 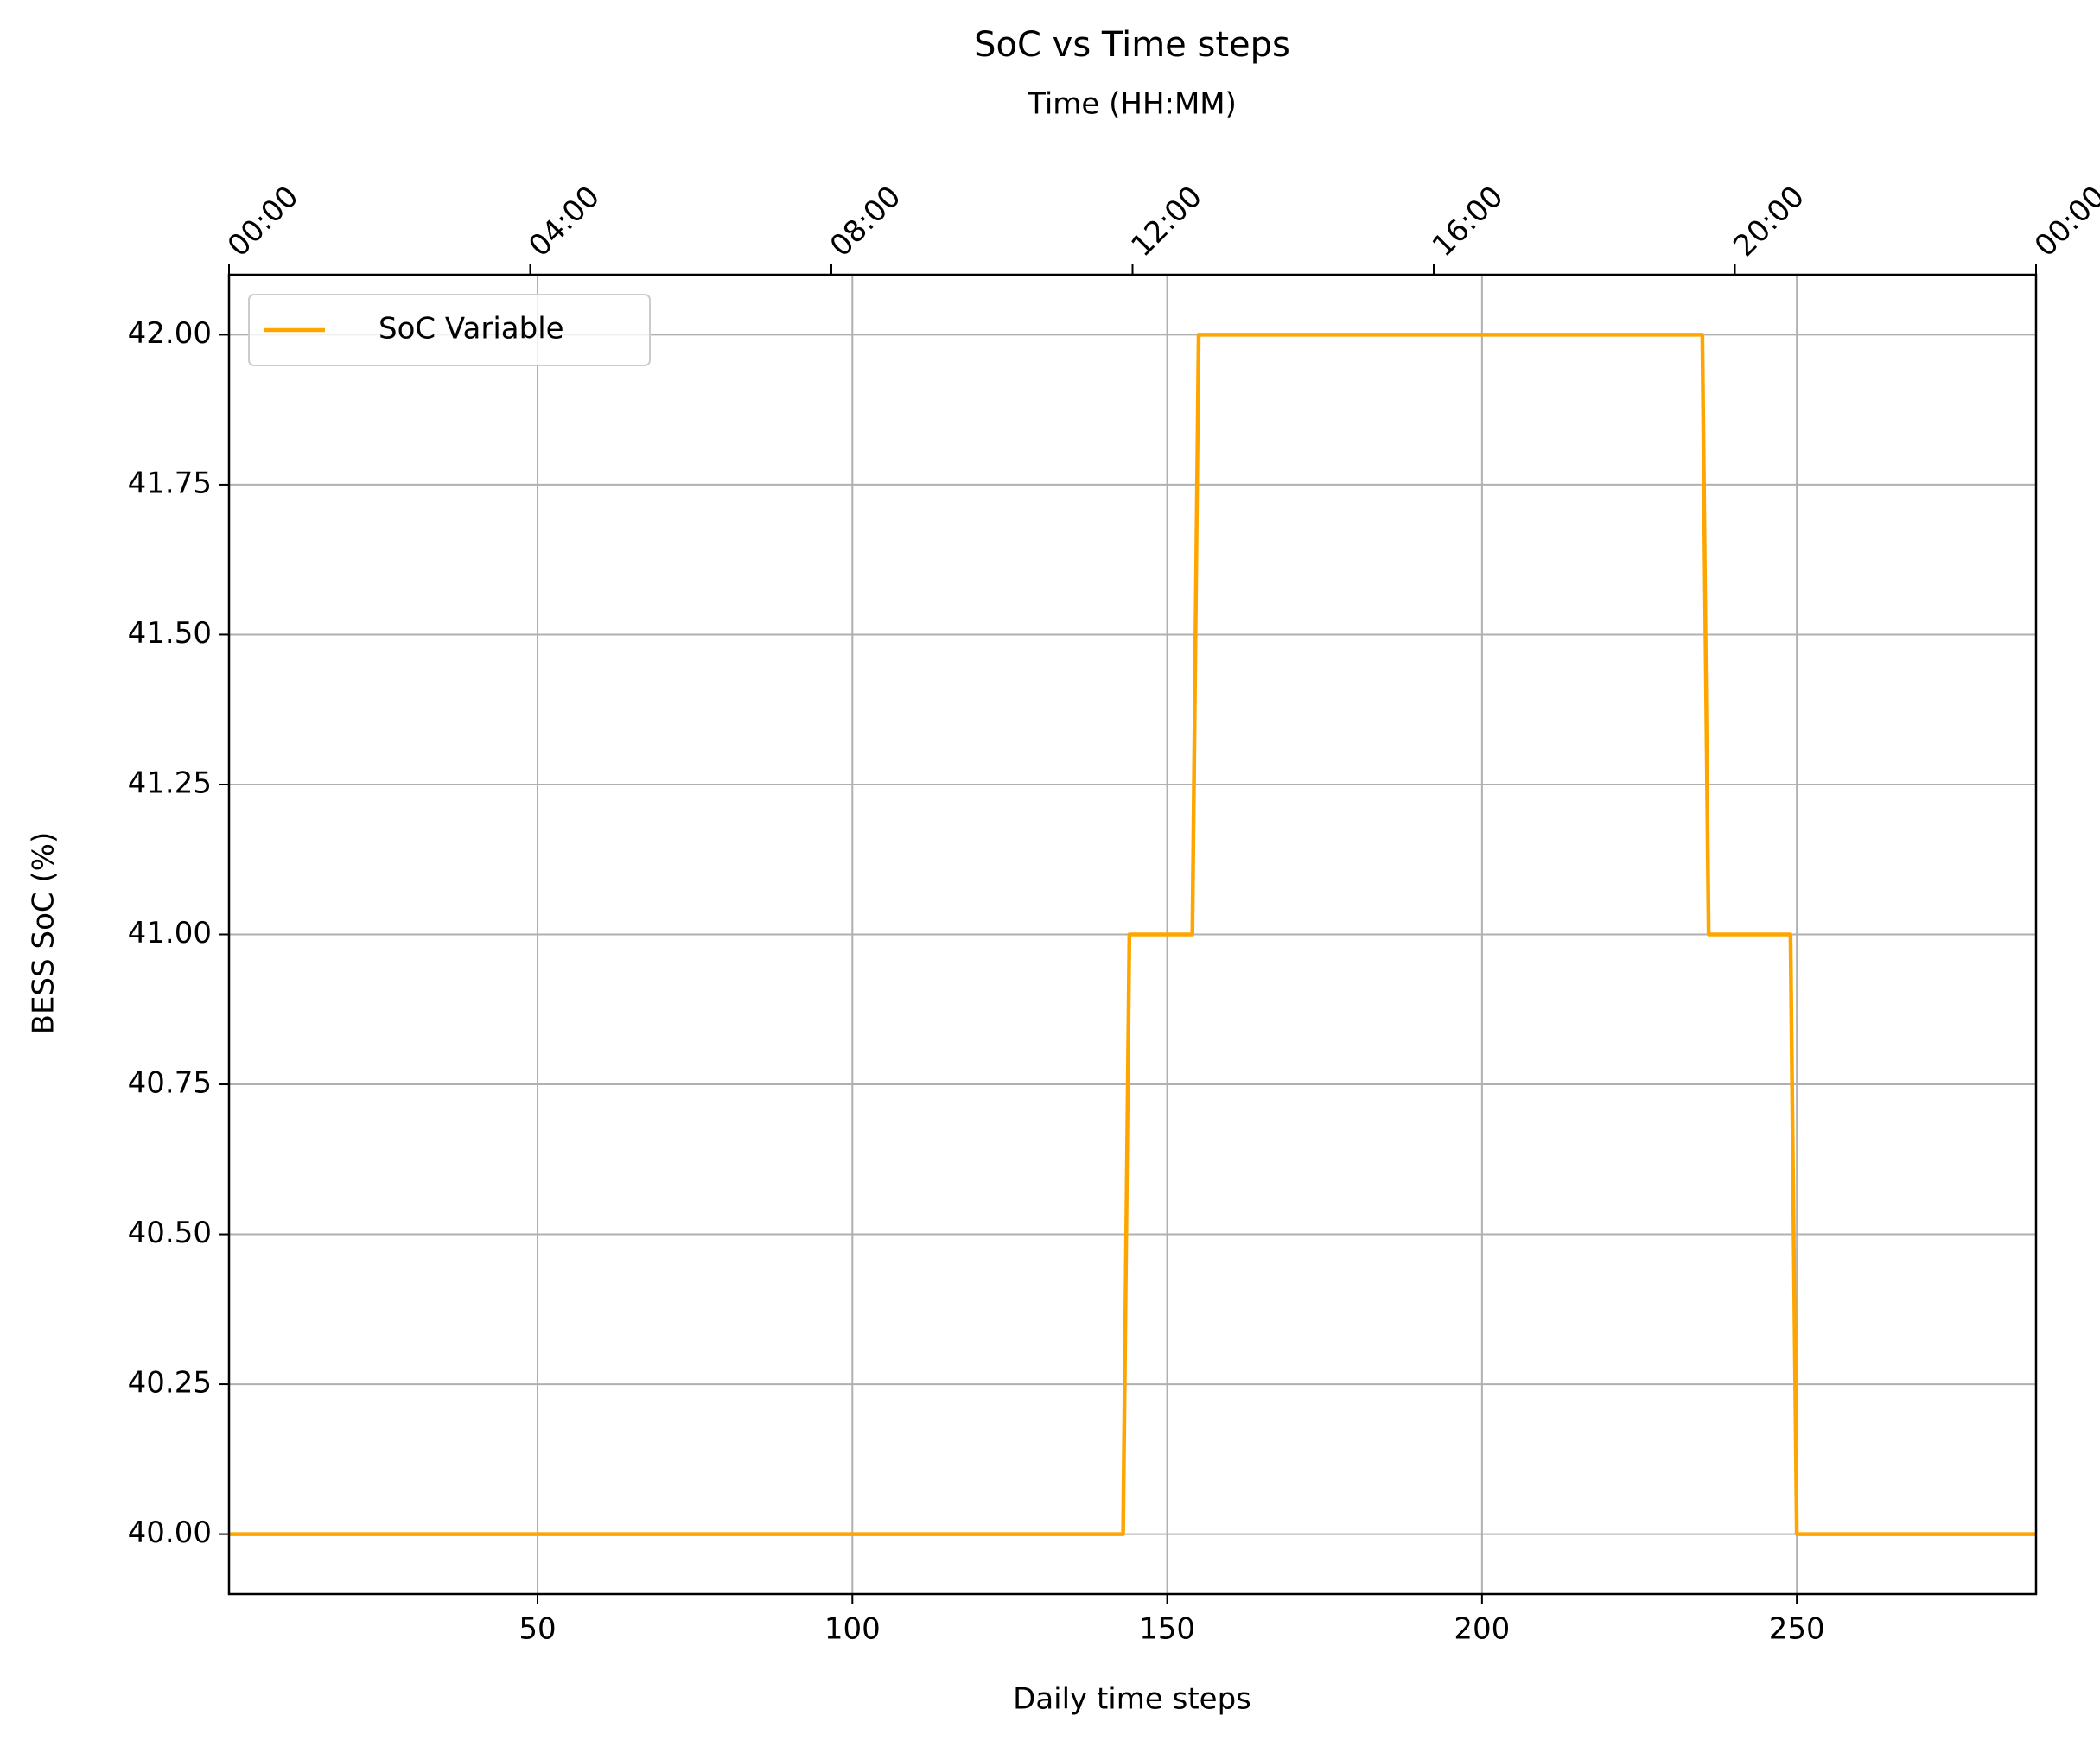 I want to click on y-tick-label: 41.25, so click(x=170, y=783).